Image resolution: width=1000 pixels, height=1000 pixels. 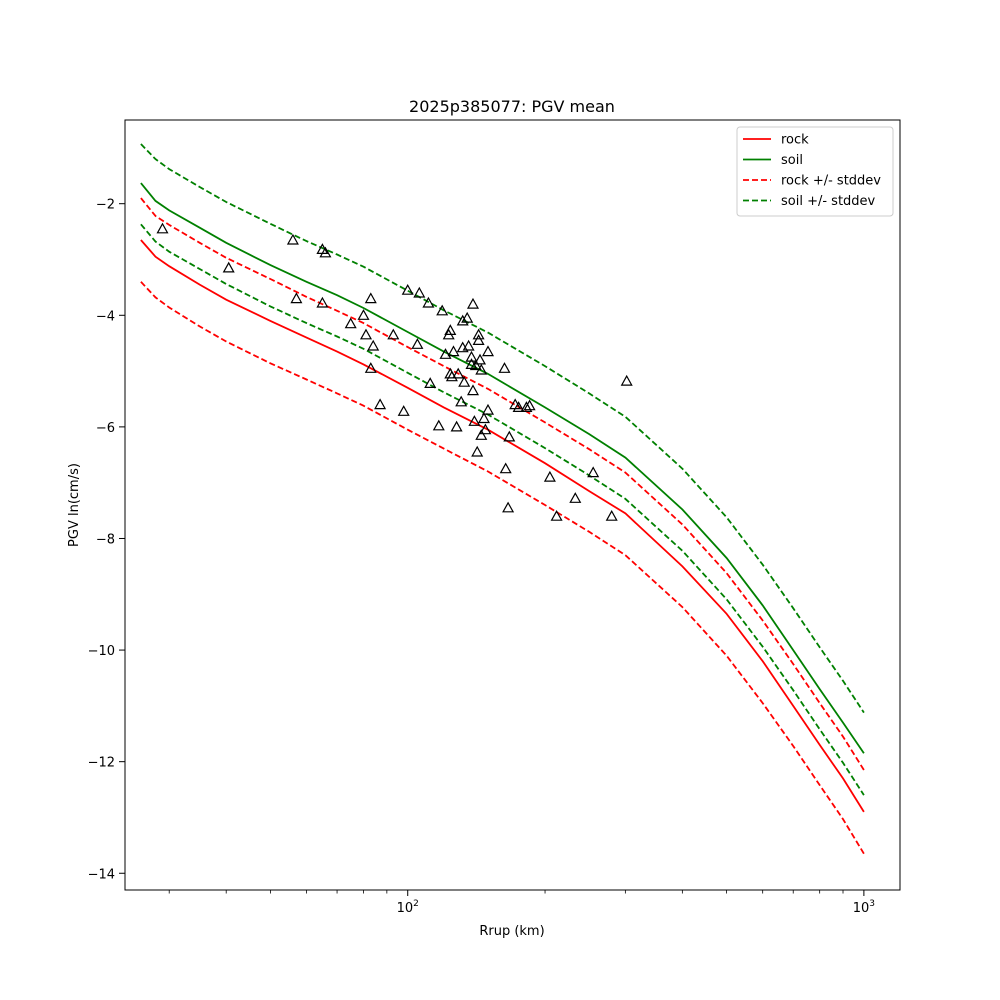 I want to click on y-tick-label-5: −4, so click(x=105, y=316).